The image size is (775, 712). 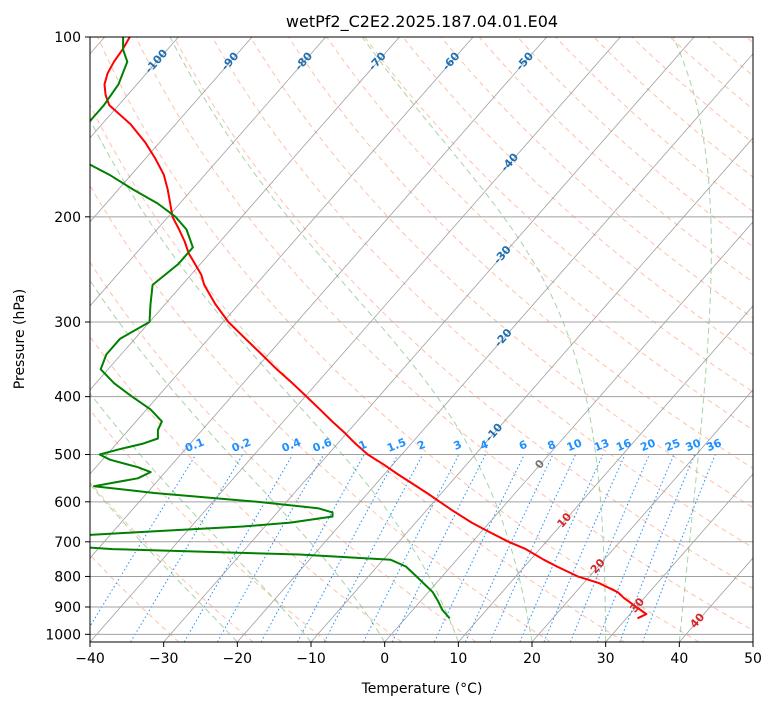 I want to click on x-tick-label: −30, so click(x=164, y=659).